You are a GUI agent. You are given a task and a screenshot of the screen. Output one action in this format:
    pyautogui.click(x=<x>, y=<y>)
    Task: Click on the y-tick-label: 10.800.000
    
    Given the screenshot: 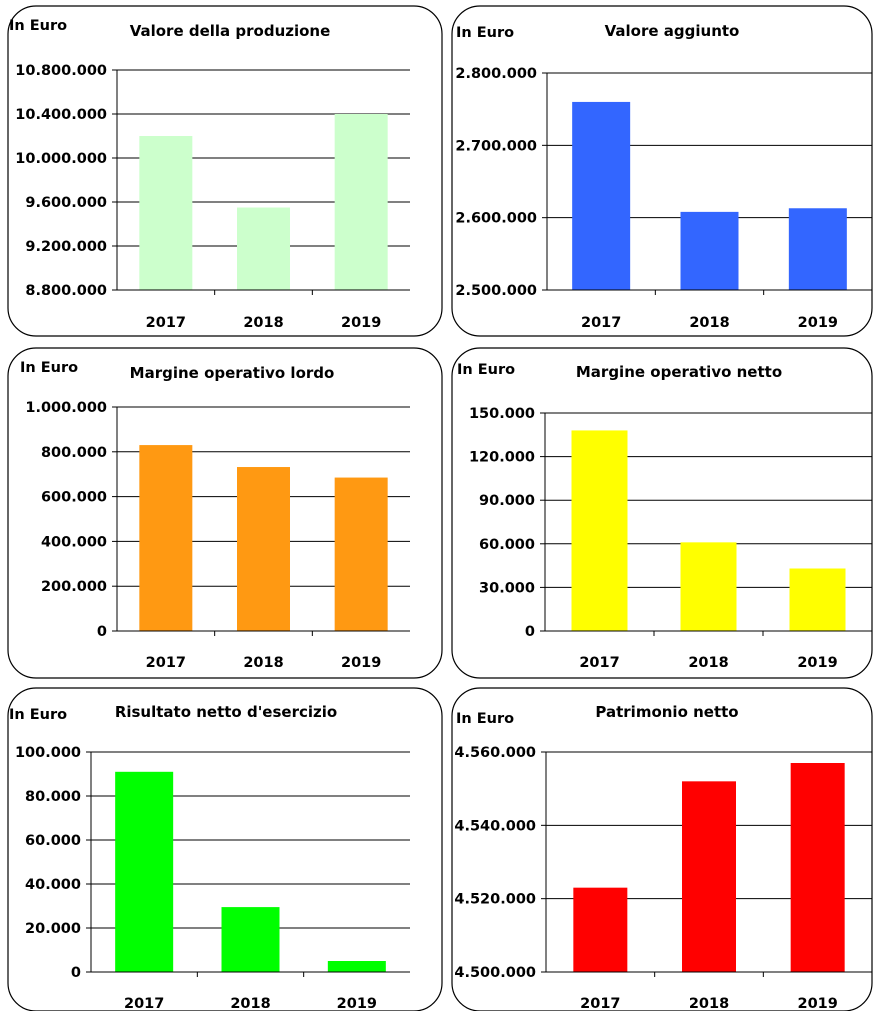 What is the action you would take?
    pyautogui.click(x=61, y=71)
    